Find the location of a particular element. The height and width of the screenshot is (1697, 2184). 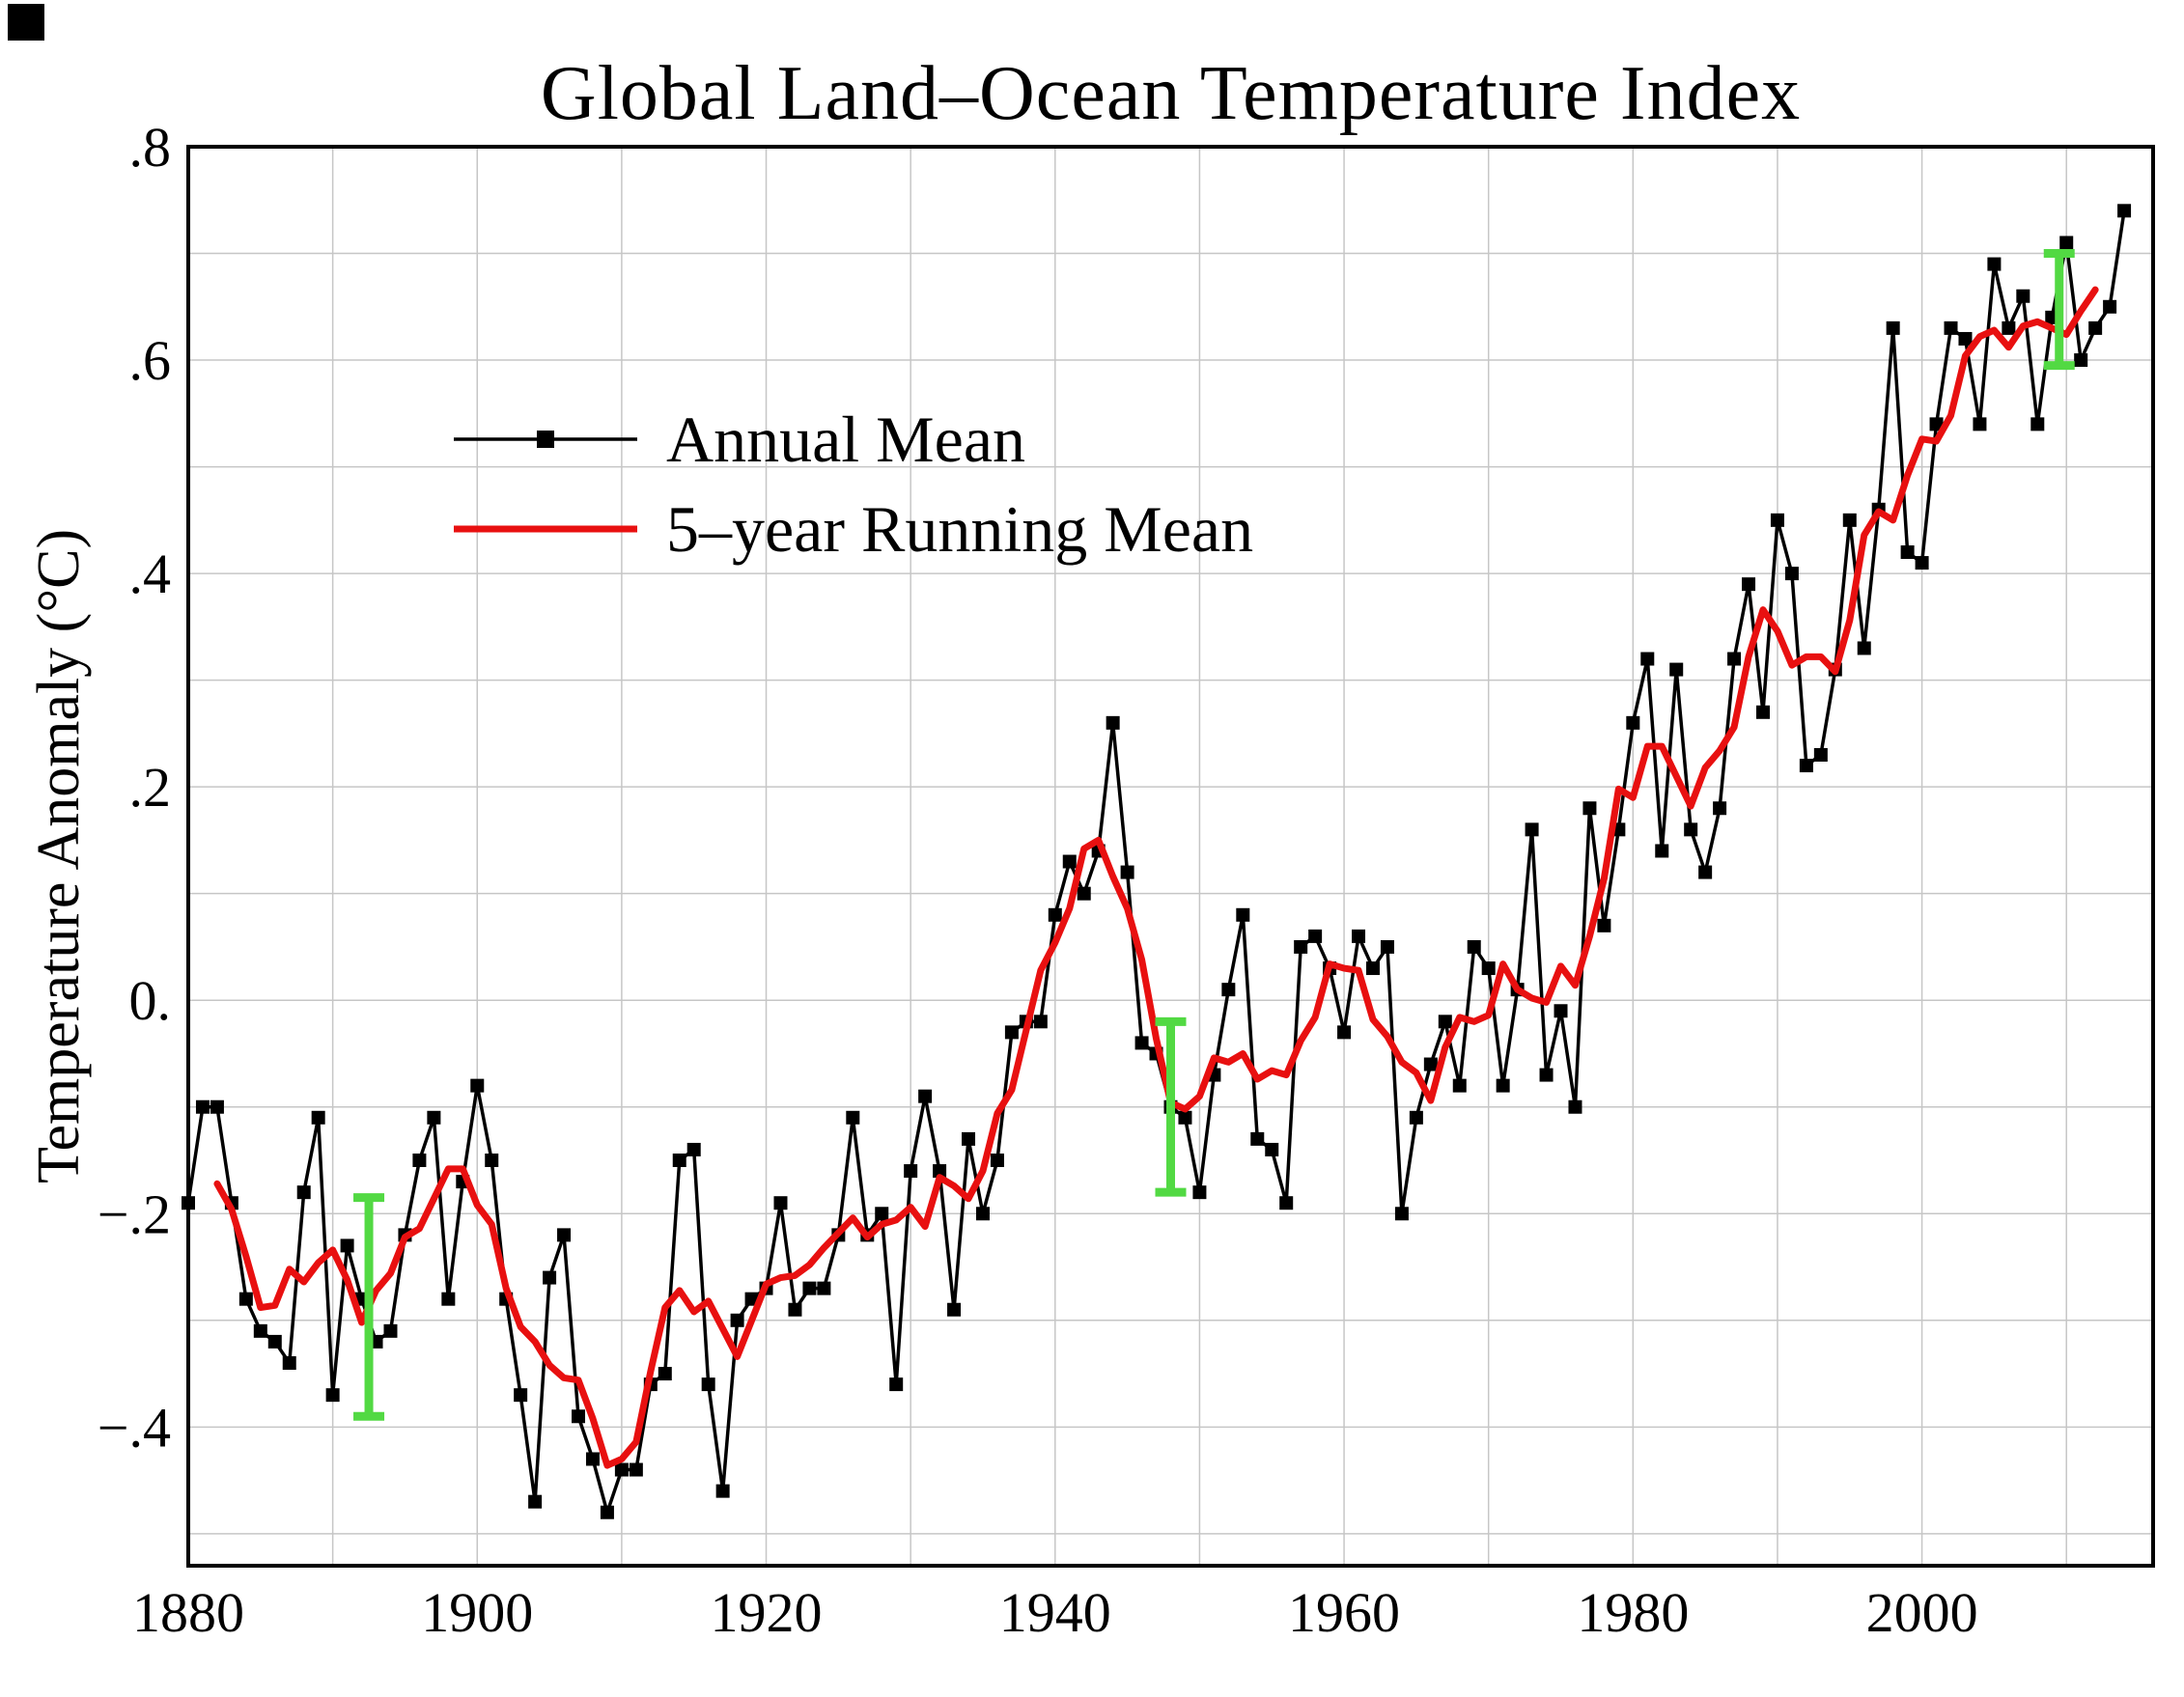

x-tick-label: 1960 is located at coordinates (1344, 1612).